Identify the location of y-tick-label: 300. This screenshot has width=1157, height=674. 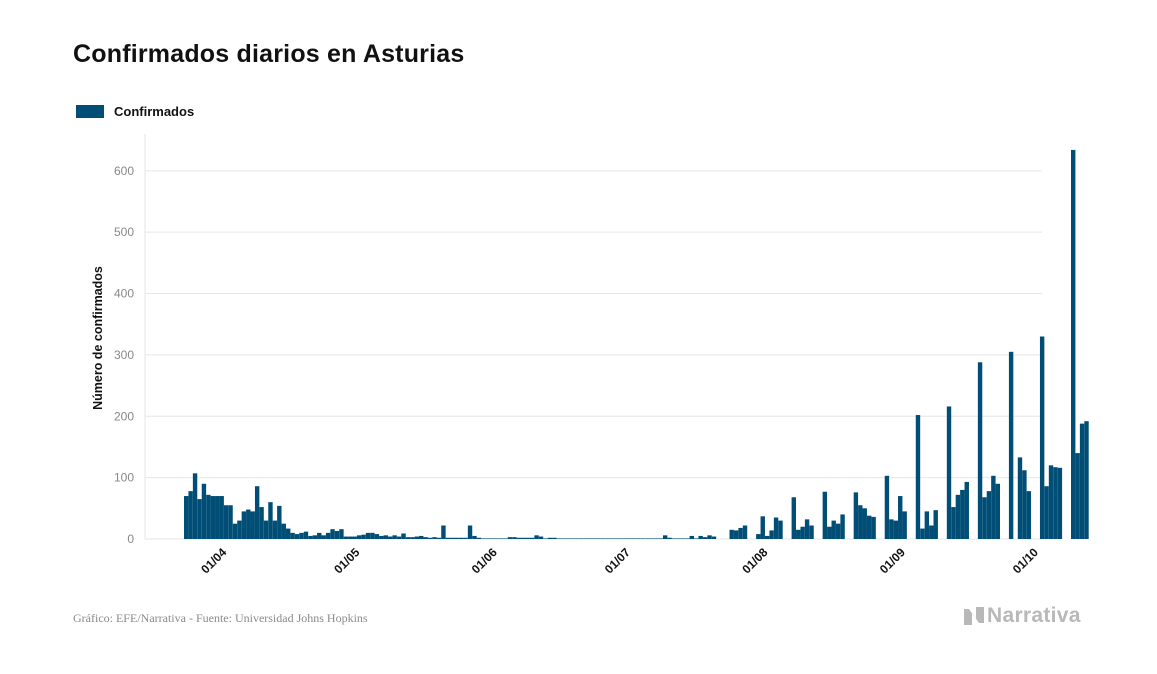
(124, 355).